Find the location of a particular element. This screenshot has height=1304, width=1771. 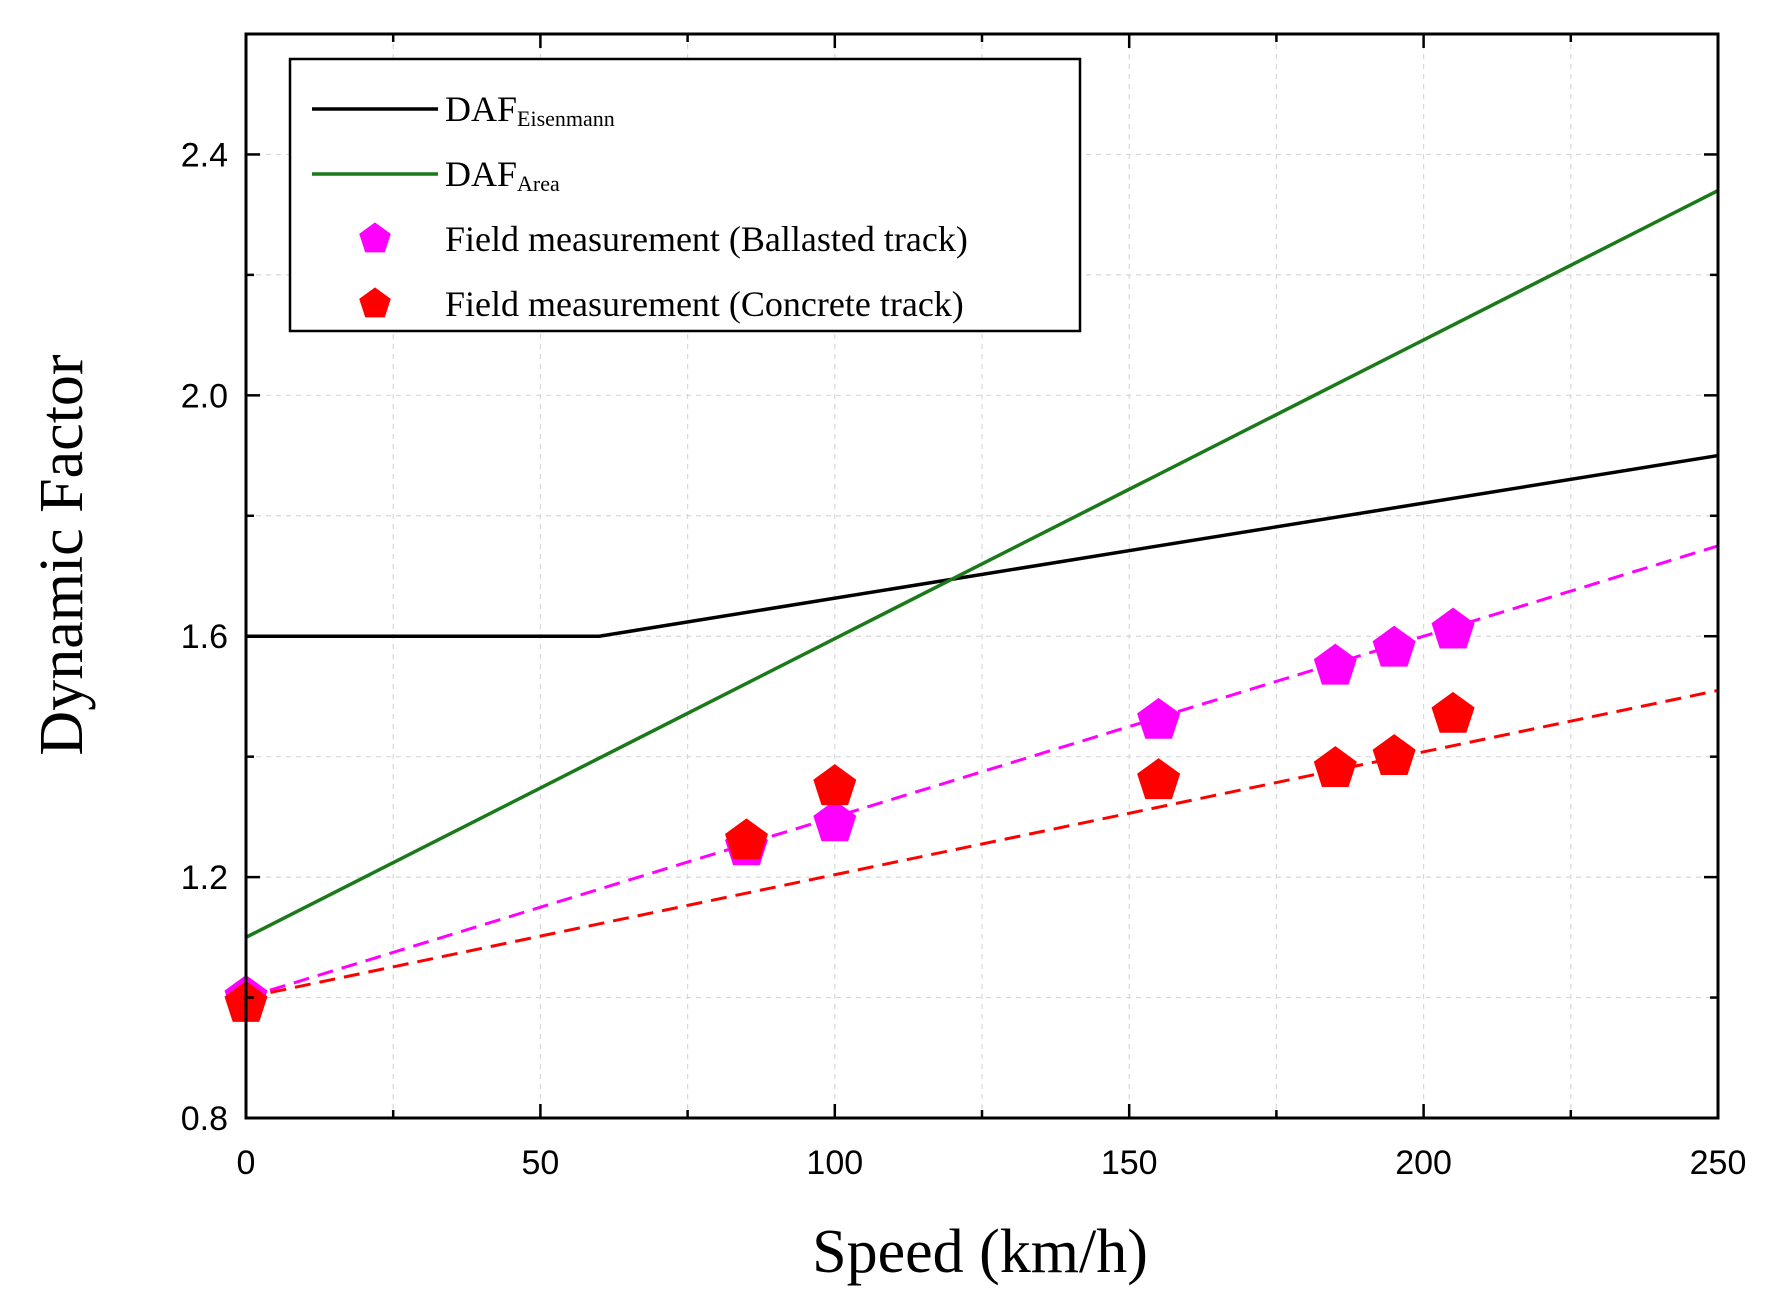

x-axis-title: Speed (km/h) is located at coordinates (980, 1252).